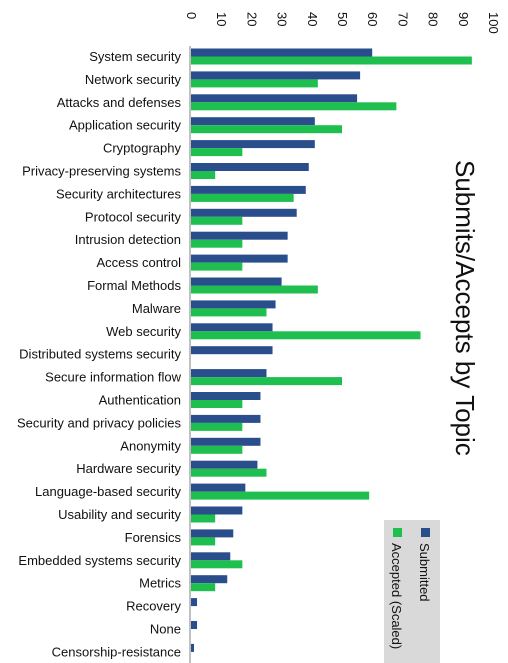 The height and width of the screenshot is (663, 508). Describe the element at coordinates (226, 441) in the screenshot. I see `bar-submitted-anonymity` at that location.